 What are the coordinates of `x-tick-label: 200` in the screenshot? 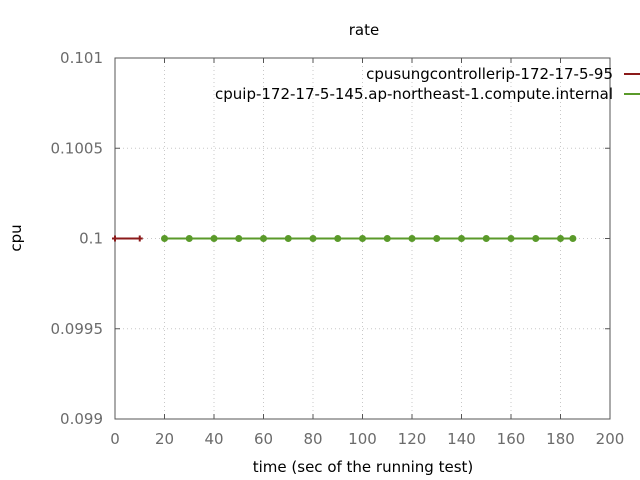 It's located at (610, 439).